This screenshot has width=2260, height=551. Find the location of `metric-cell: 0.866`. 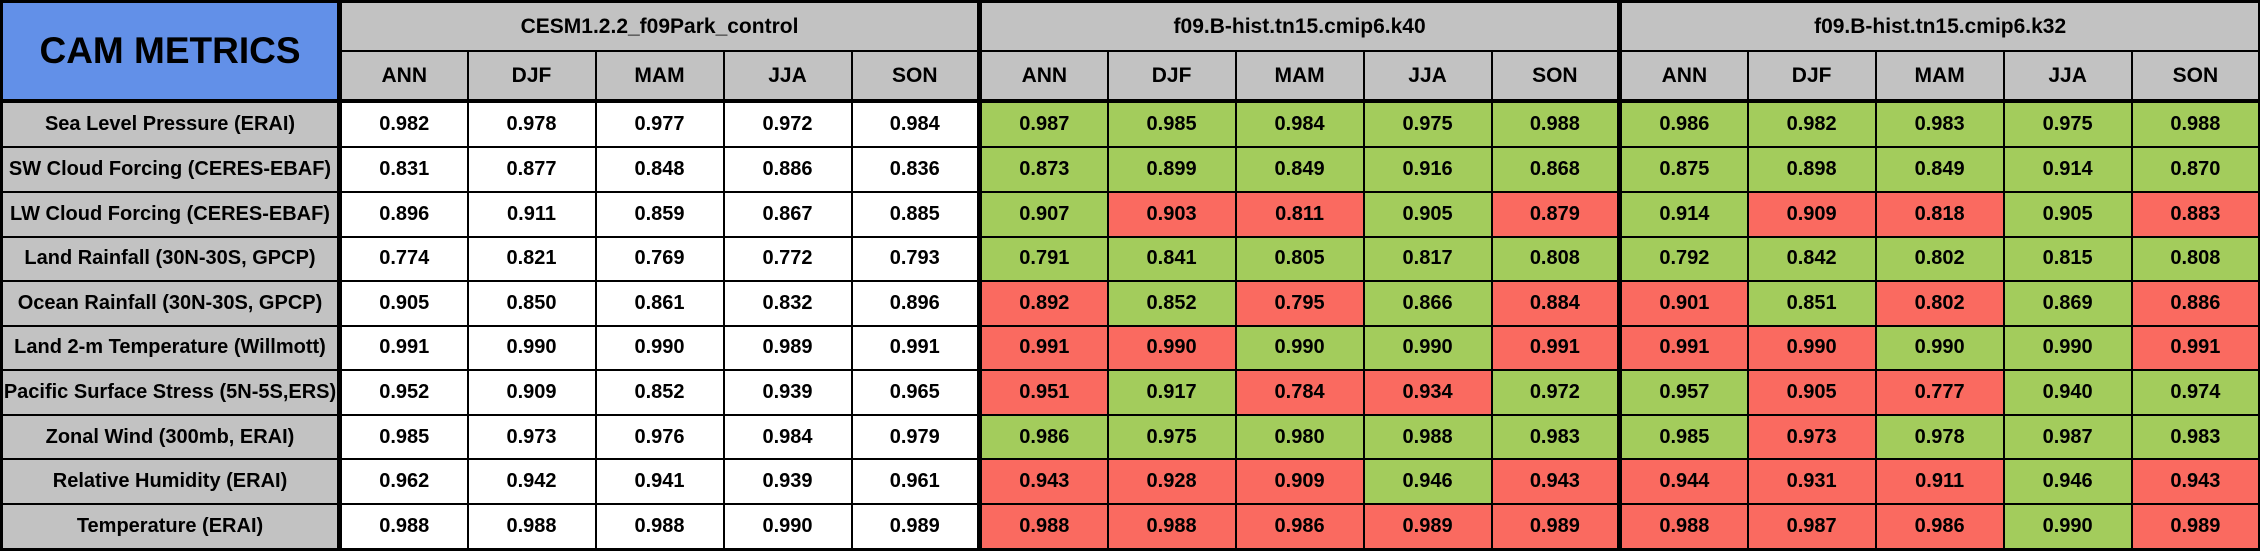

metric-cell: 0.866 is located at coordinates (1427, 303).